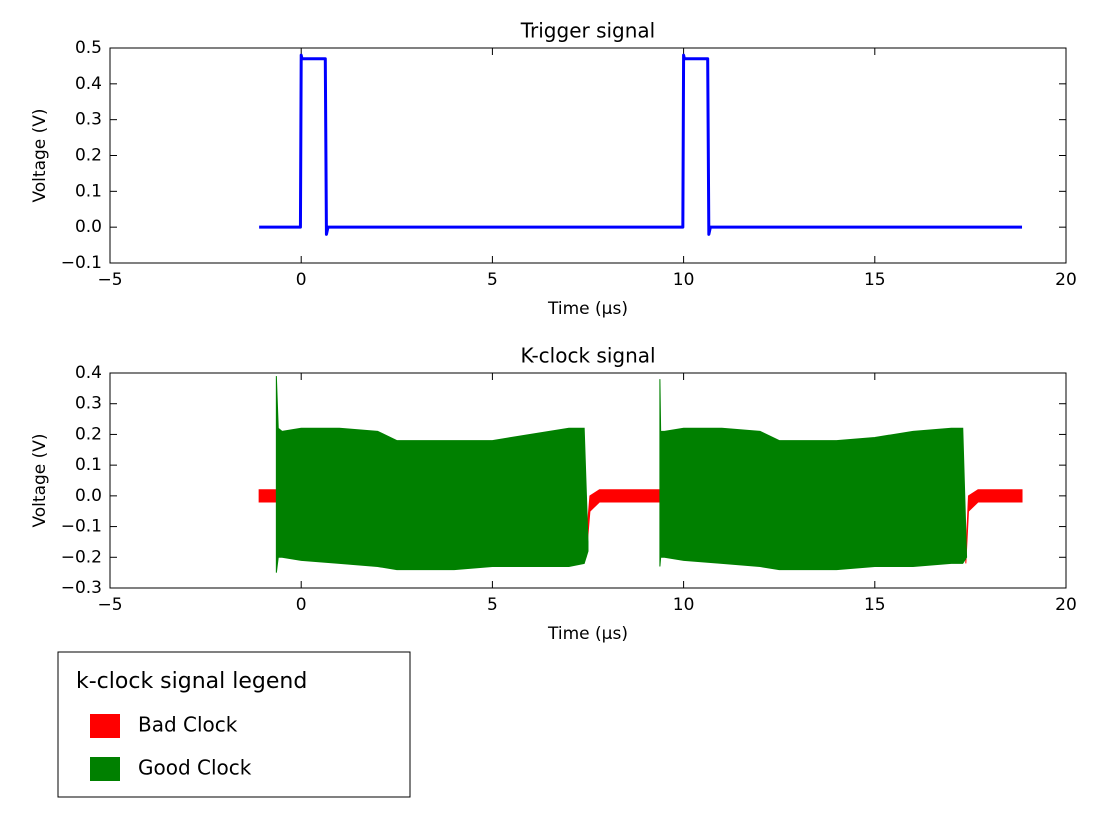 This screenshot has width=1100, height=820. What do you see at coordinates (81, 588) in the screenshot?
I see `y-tick-label: −0.3` at bounding box center [81, 588].